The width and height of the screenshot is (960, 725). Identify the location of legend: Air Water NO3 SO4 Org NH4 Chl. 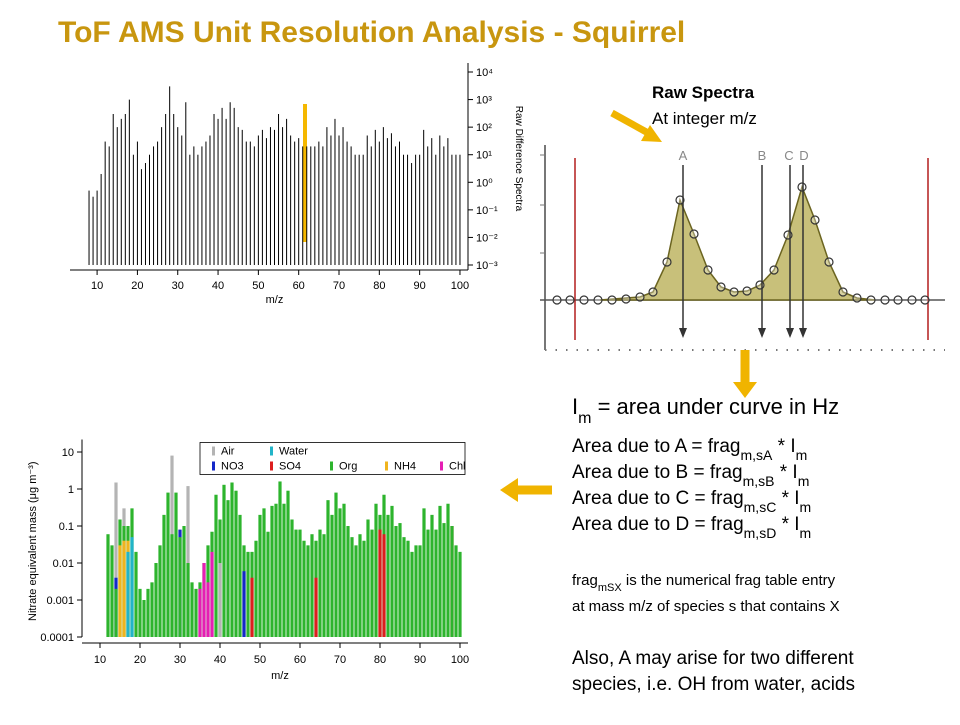
(332, 458).